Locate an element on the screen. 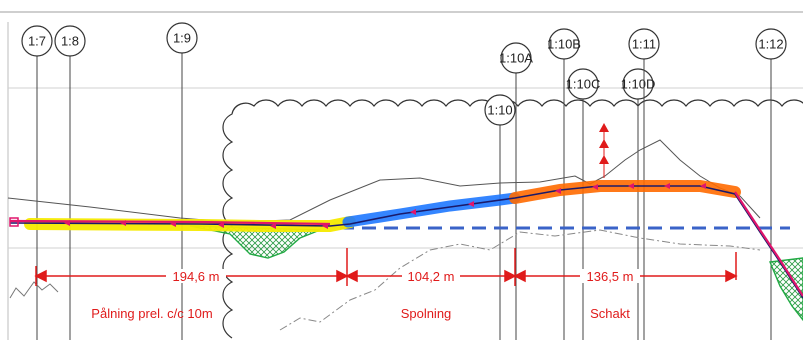 This screenshot has height=340, width=803. gridline-label-1-11: 1:11 is located at coordinates (644, 44).